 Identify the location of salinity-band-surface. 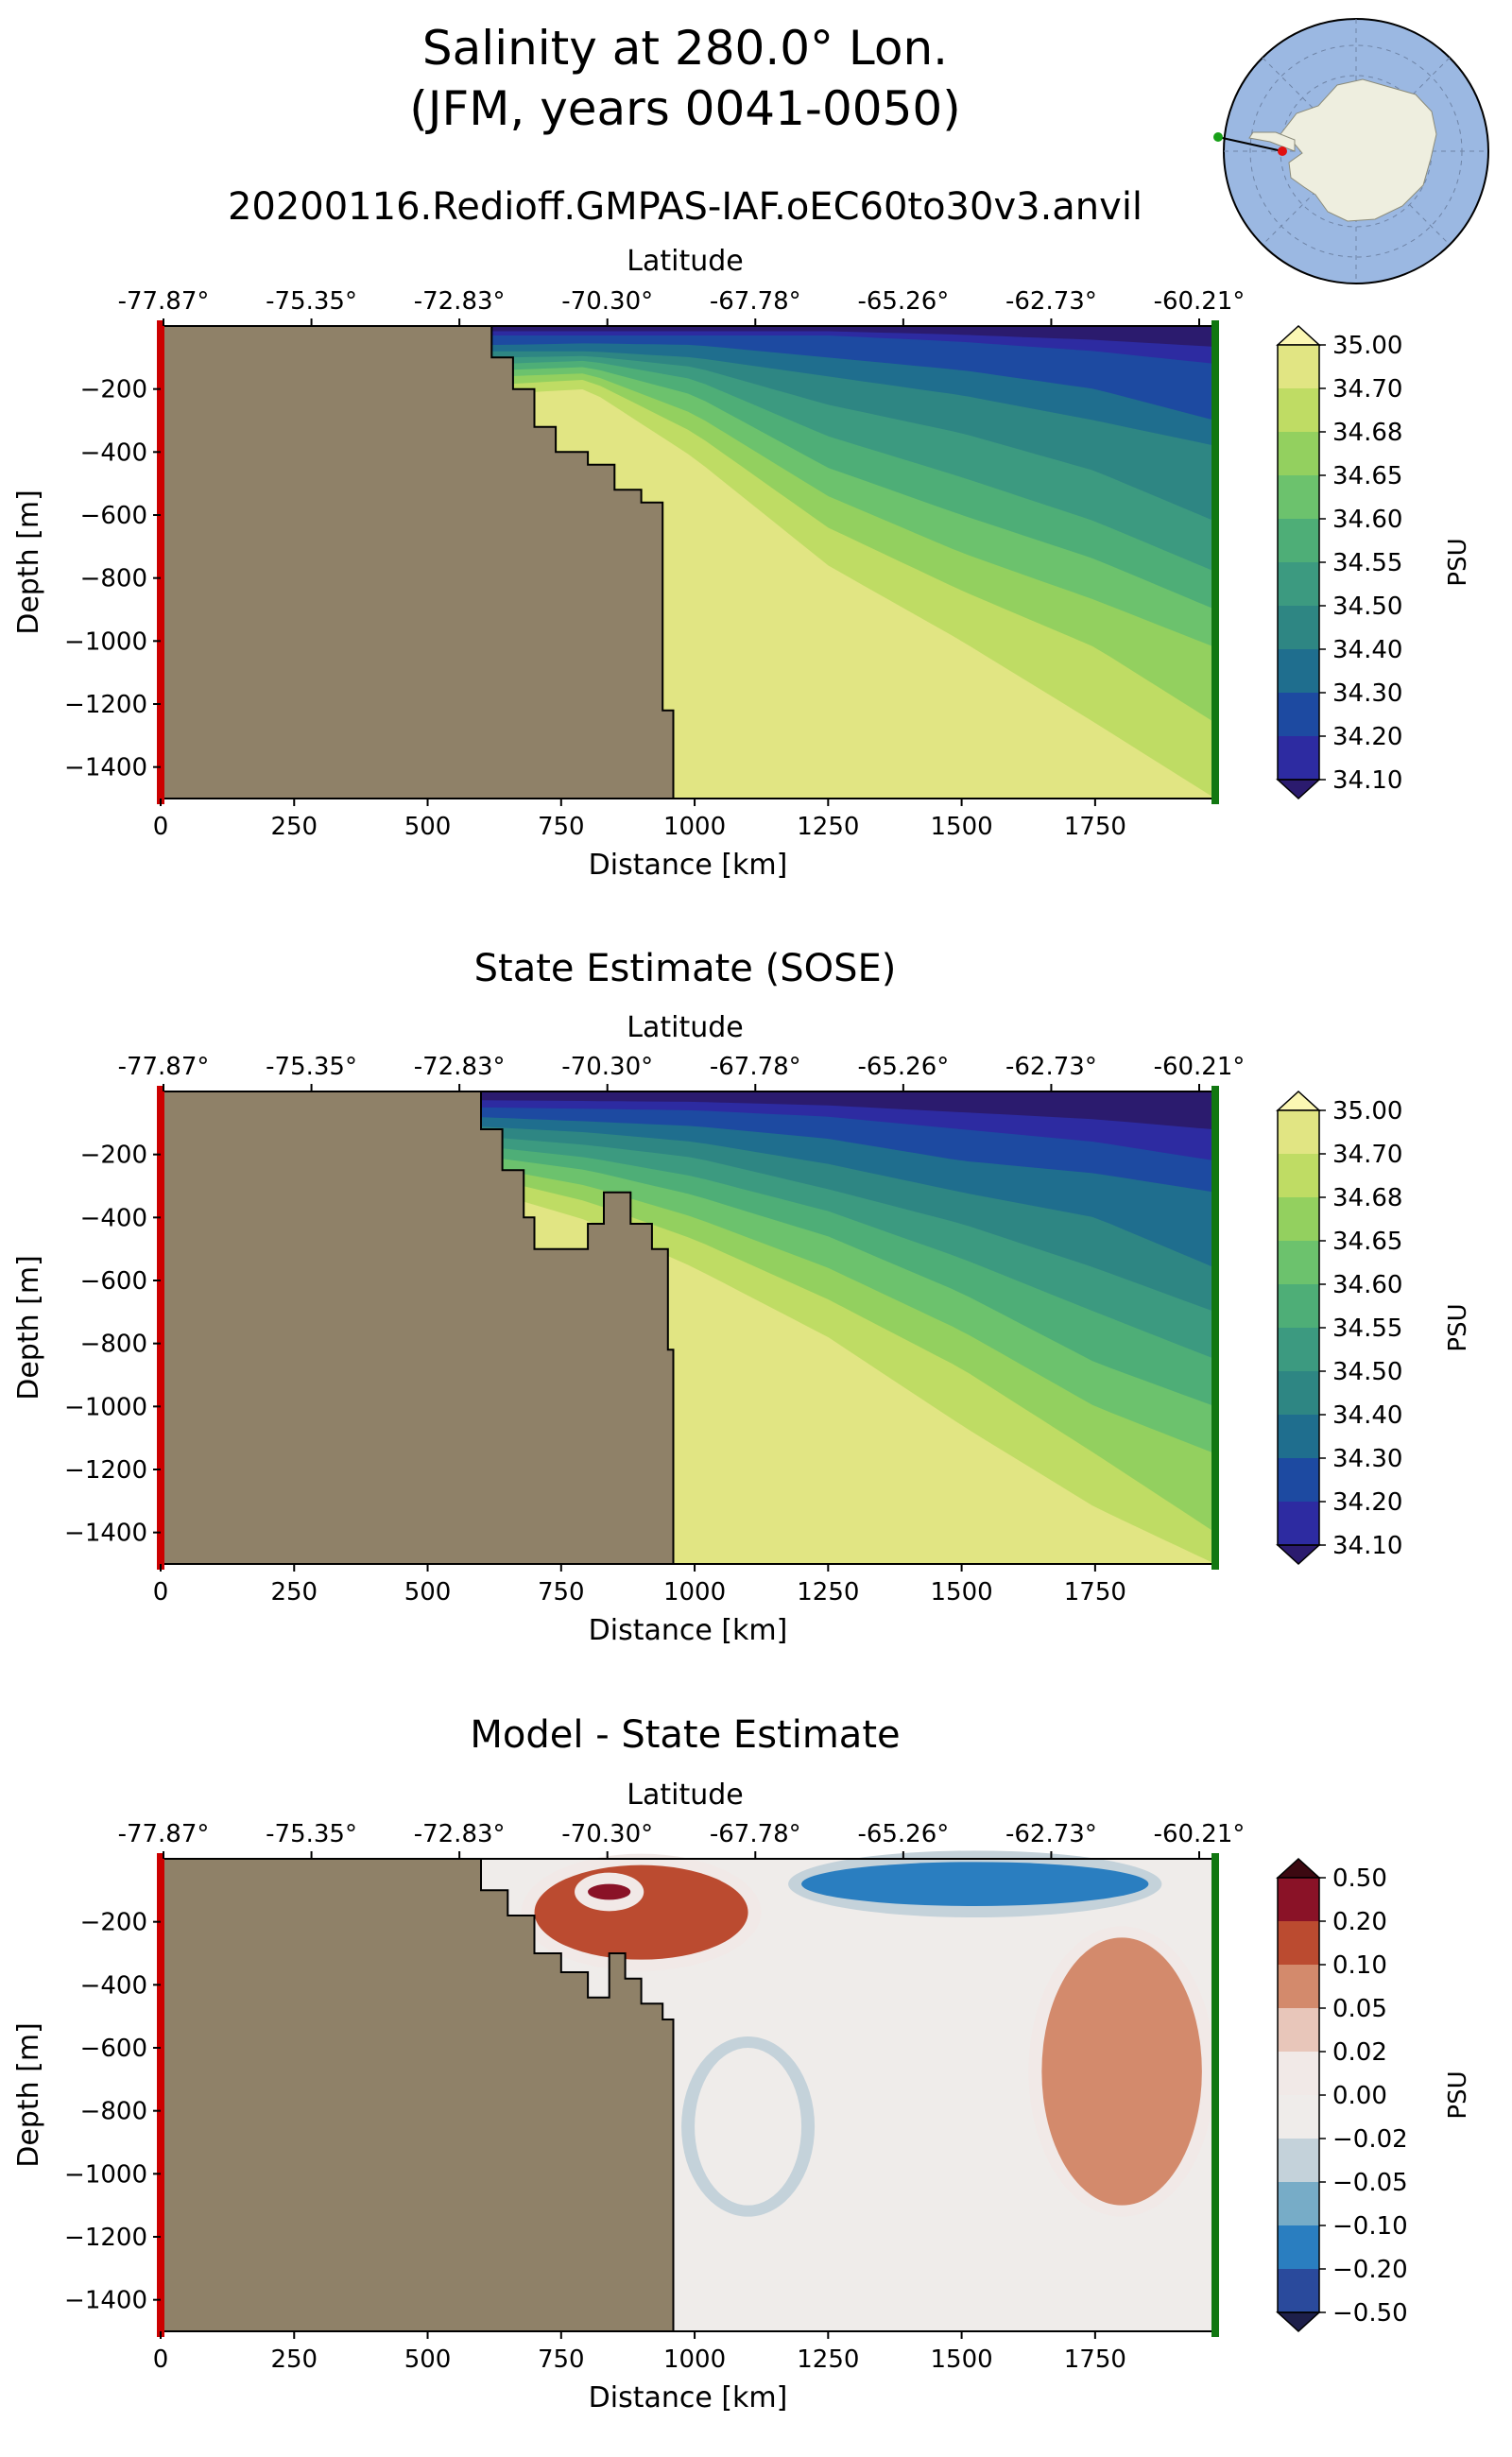
(688, 1110).